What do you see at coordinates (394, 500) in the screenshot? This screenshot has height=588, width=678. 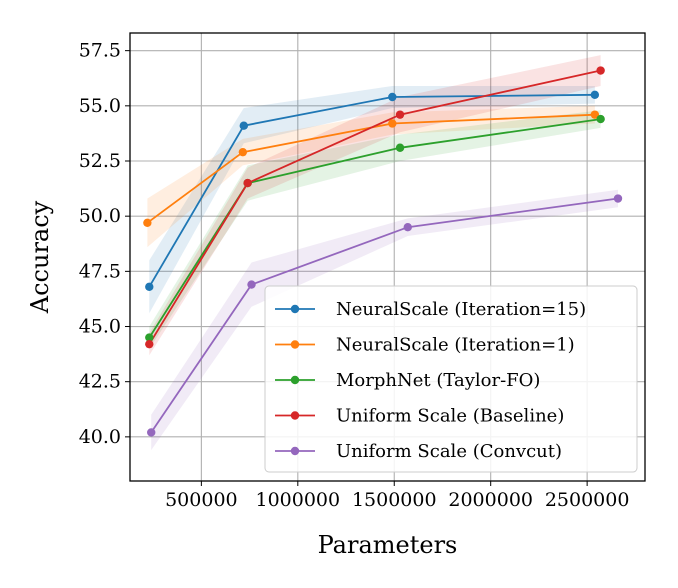 I see `x-tick-label: 1500000` at bounding box center [394, 500].